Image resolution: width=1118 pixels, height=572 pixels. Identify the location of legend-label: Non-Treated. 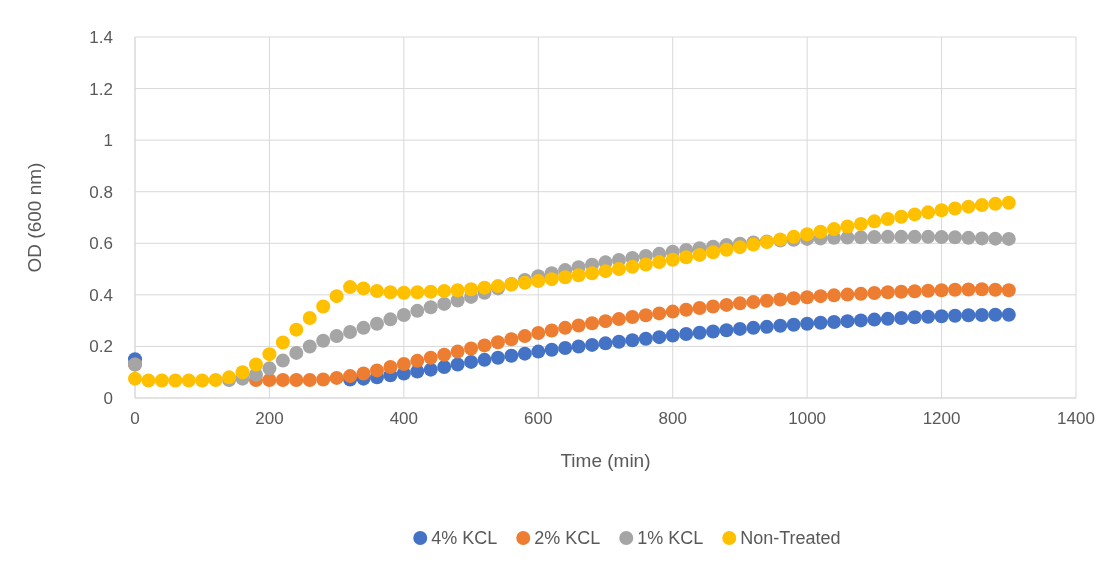
(790, 538).